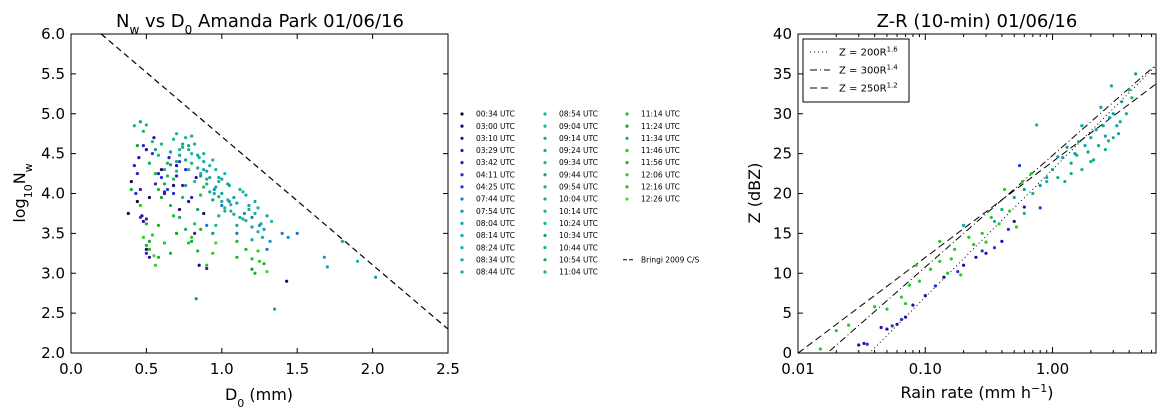 This screenshot has height=415, width=1165. What do you see at coordinates (146, 369) in the screenshot?
I see `left-x-tick-label: 0.5` at bounding box center [146, 369].